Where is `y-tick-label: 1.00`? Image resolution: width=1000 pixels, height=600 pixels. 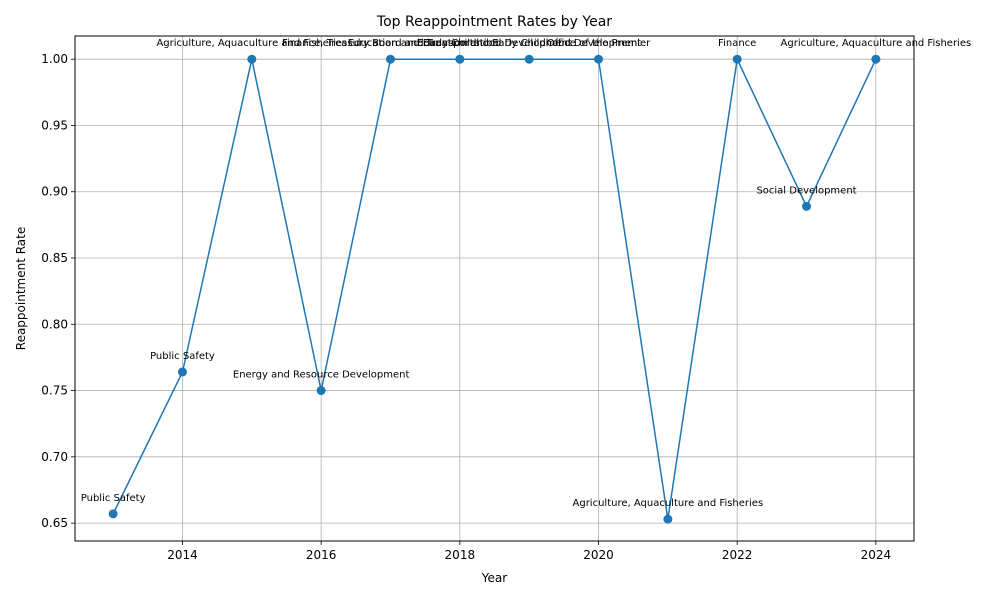
y-tick-label: 1.00 is located at coordinates (54, 59).